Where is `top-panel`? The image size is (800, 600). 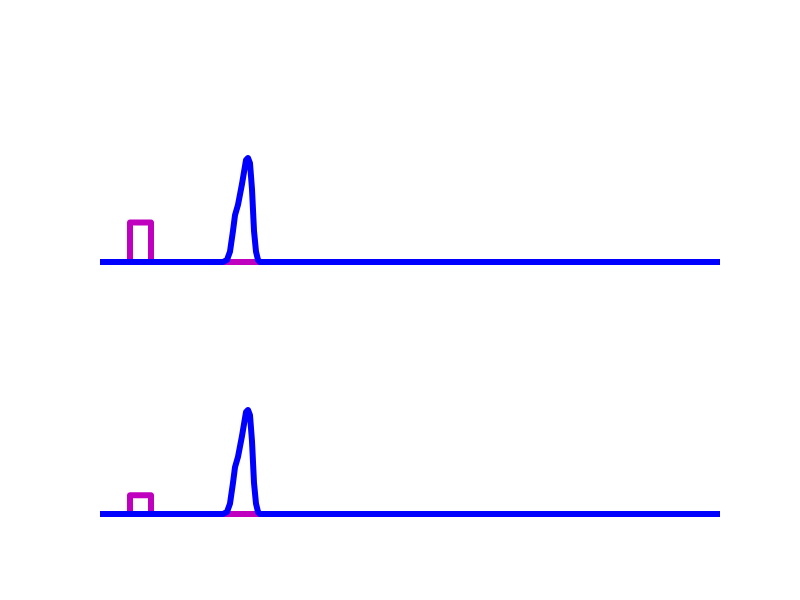 top-panel is located at coordinates (410, 210).